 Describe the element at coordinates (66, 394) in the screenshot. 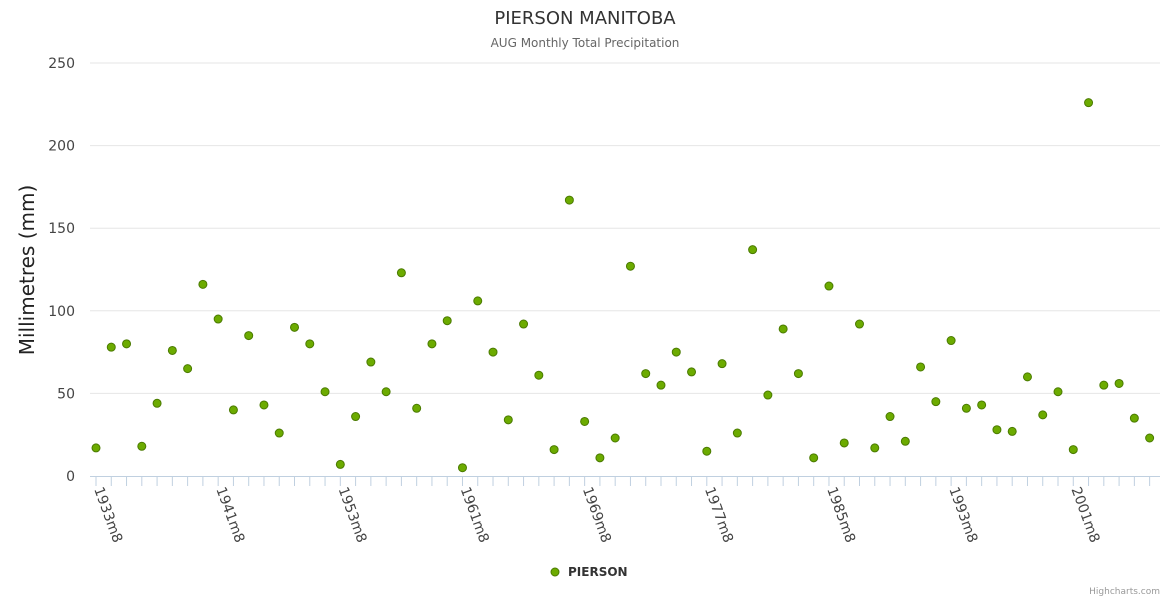

I see `y-tick-label: 50` at that location.